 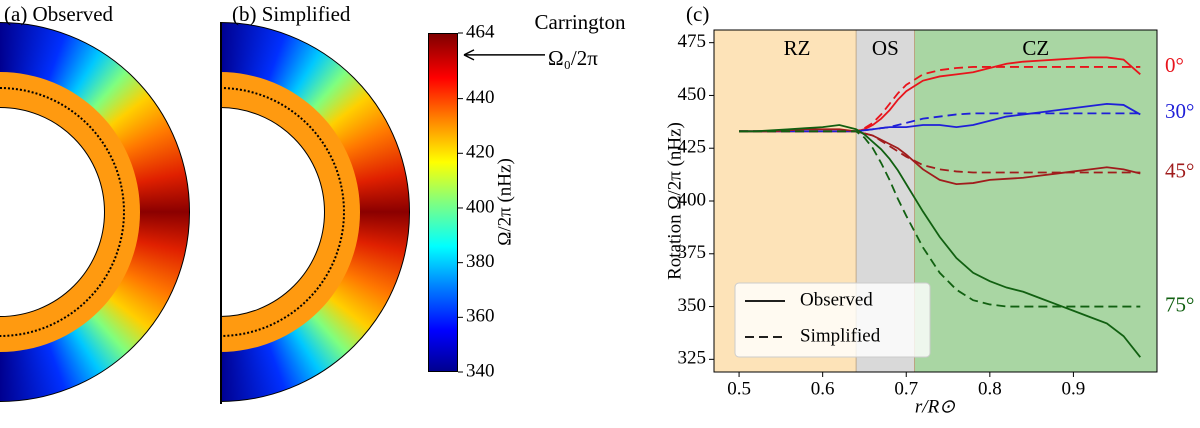 I want to click on y-tick-label: 450, so click(x=692, y=94).